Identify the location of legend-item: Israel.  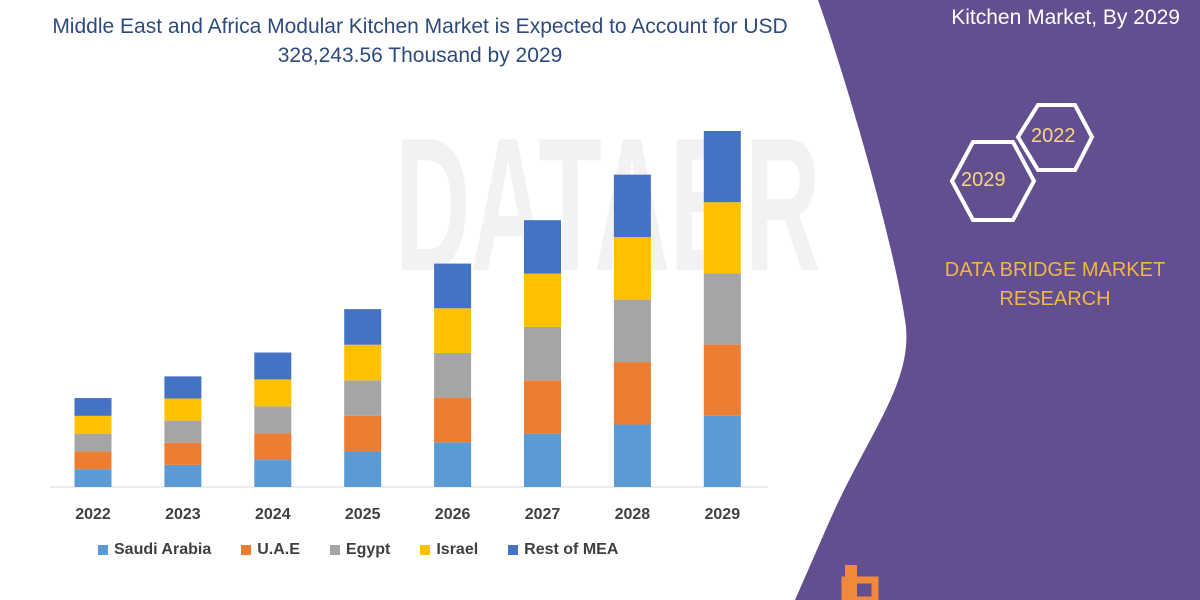
(449, 550).